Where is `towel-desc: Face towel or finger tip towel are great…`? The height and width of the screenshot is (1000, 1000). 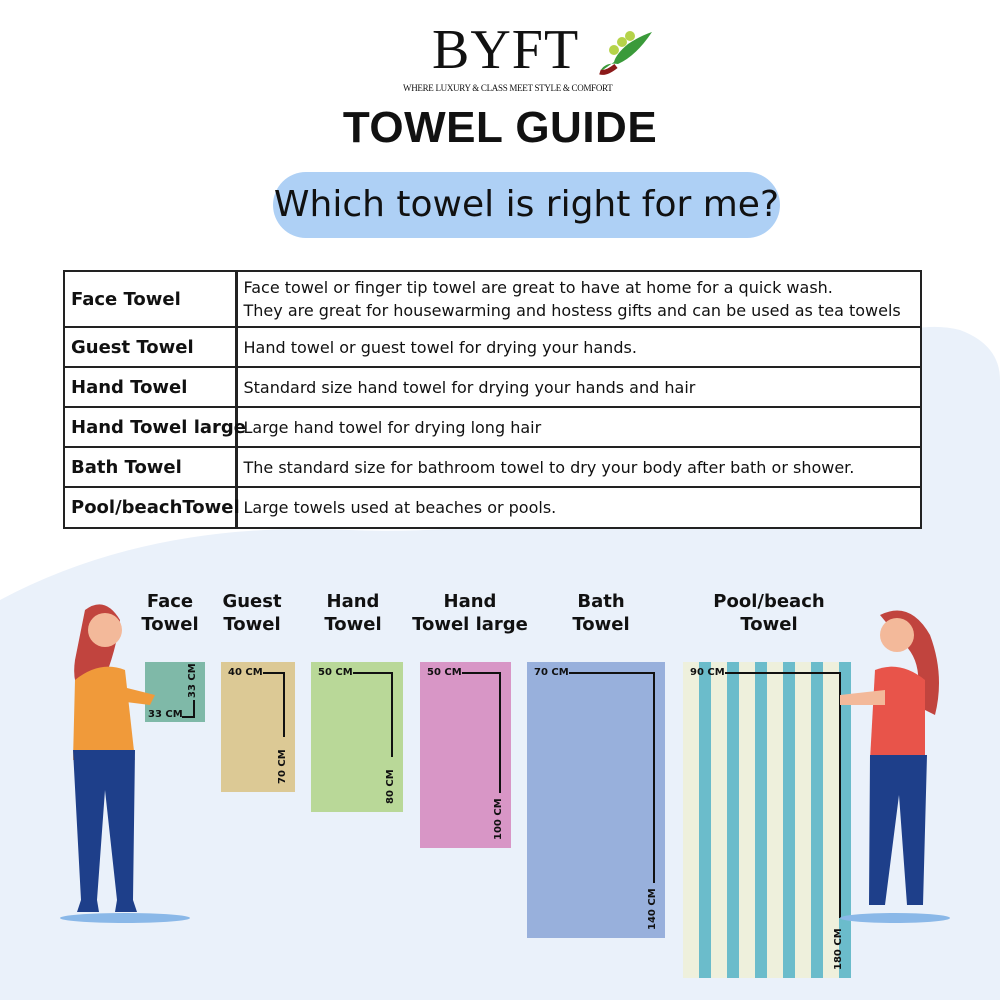
towel-desc: Face towel or finger tip towel are great… is located at coordinates (578, 299).